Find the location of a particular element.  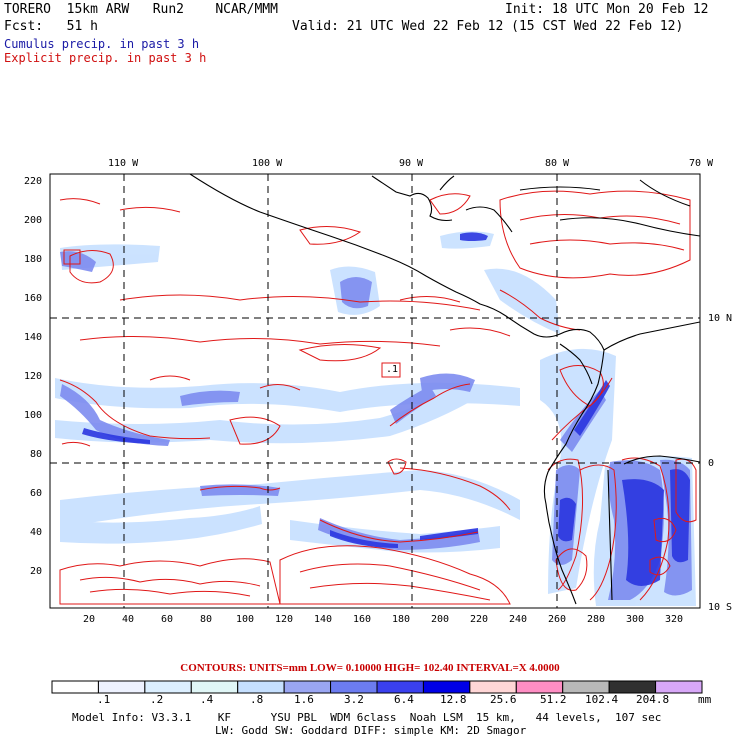

grid-label-left: 200 is located at coordinates (33, 220).